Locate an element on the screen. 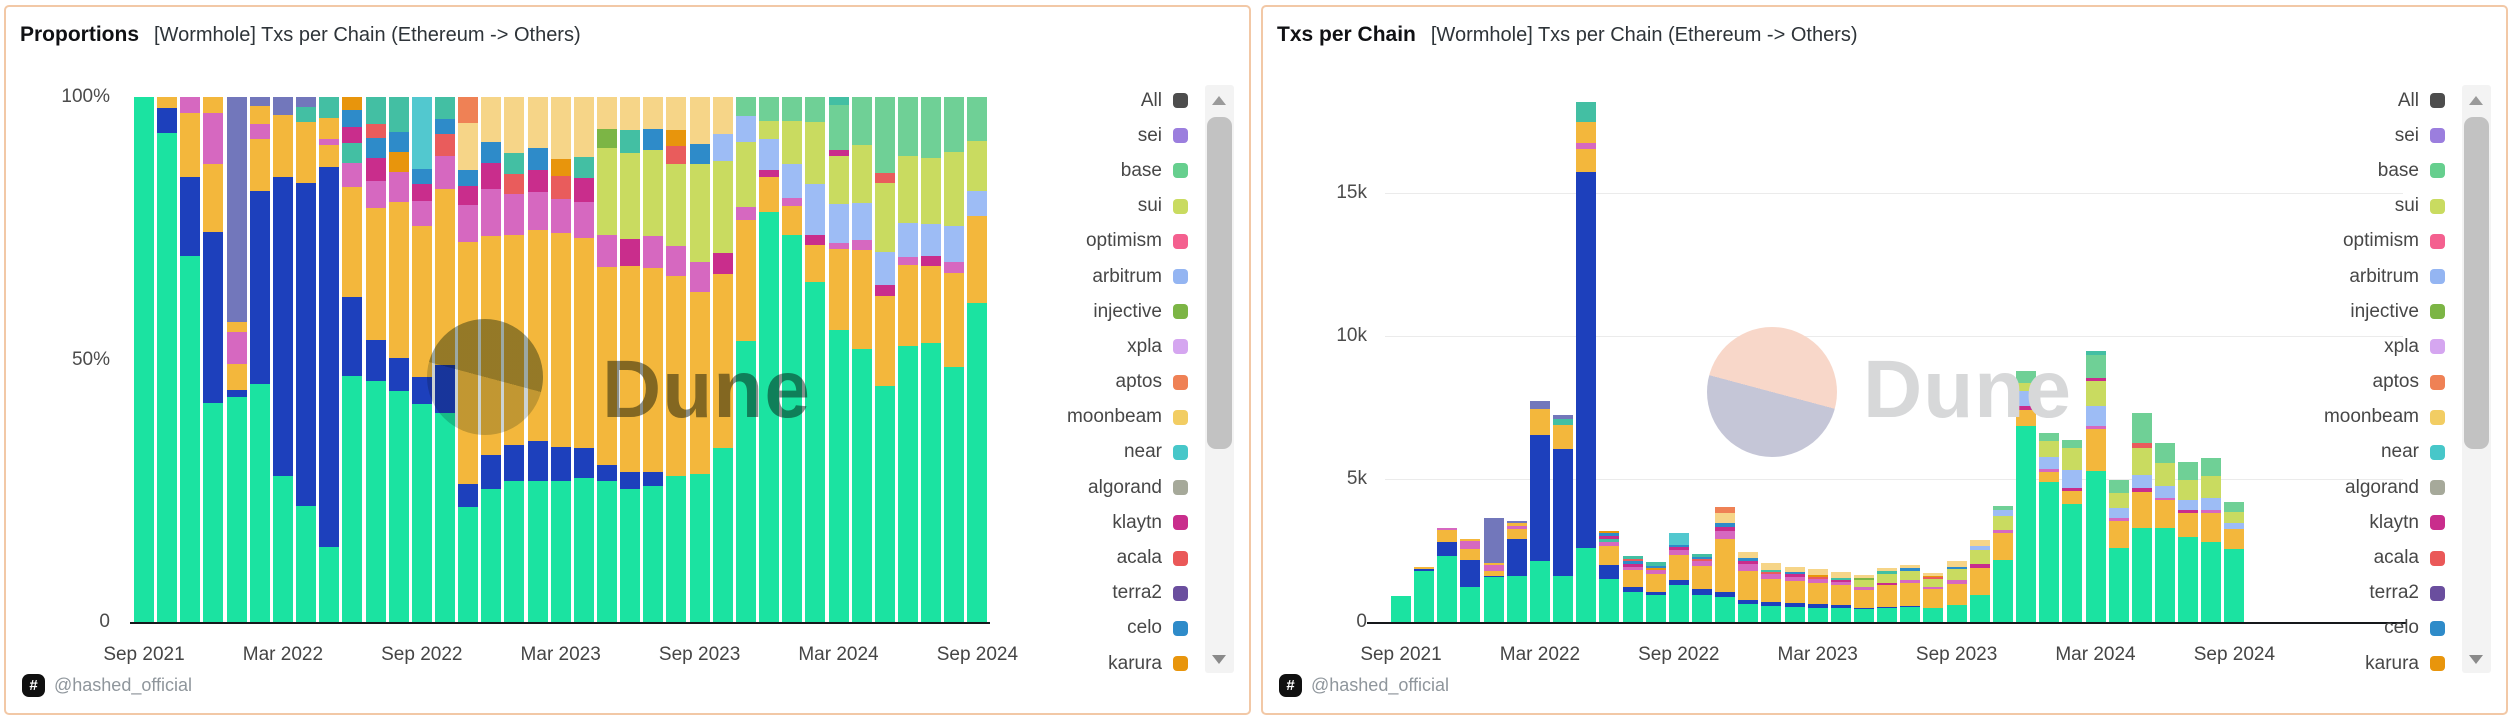  legend-item-moonbeam: moonbeam is located at coordinates (1047, 417).